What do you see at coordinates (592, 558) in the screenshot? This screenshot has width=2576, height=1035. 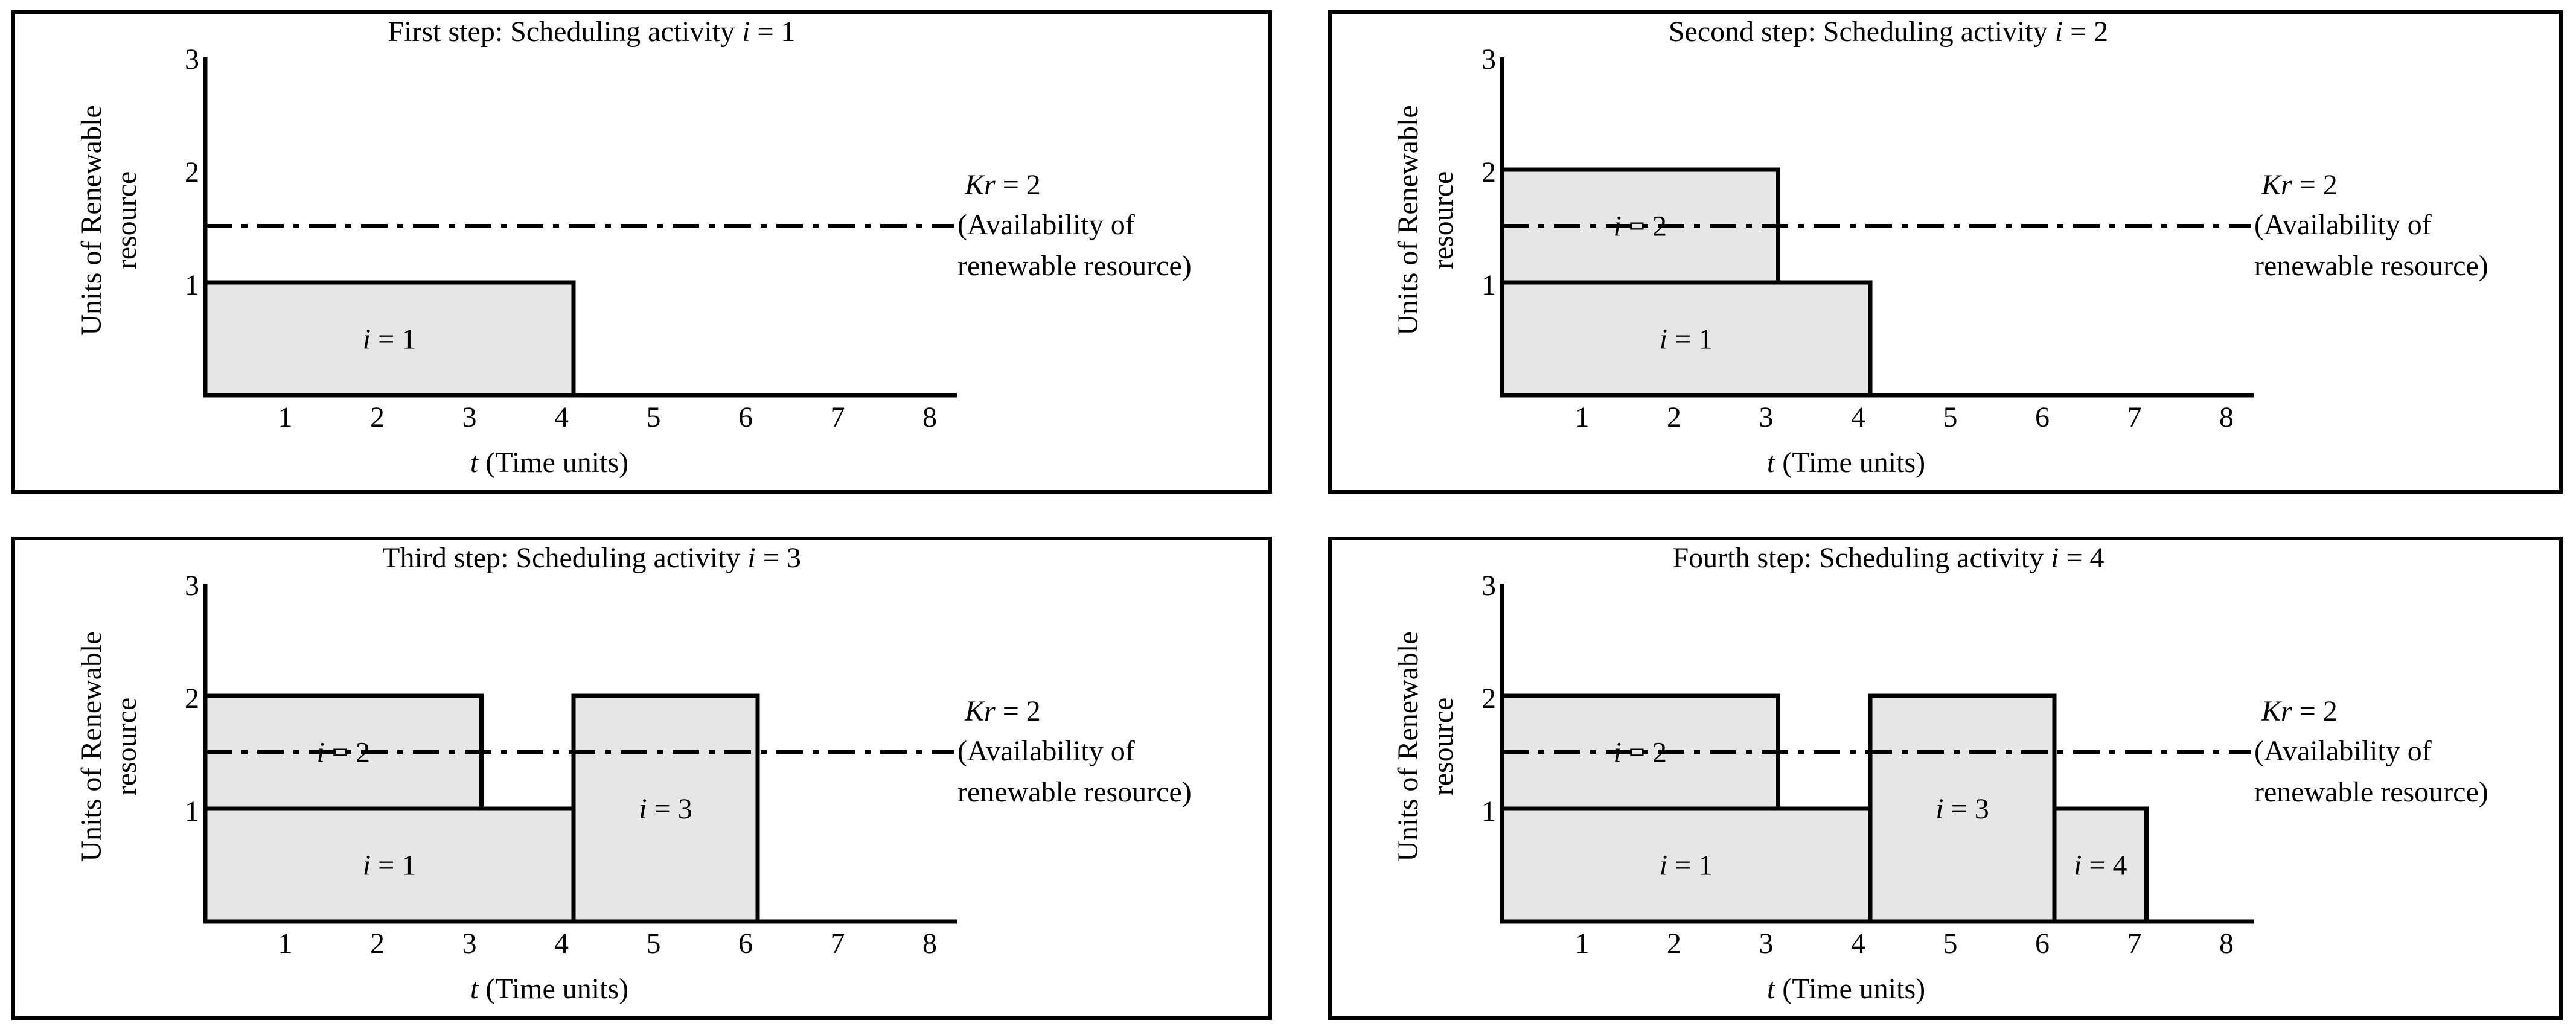 I see `chart-title: Third step: Scheduling activity i = 3` at bounding box center [592, 558].